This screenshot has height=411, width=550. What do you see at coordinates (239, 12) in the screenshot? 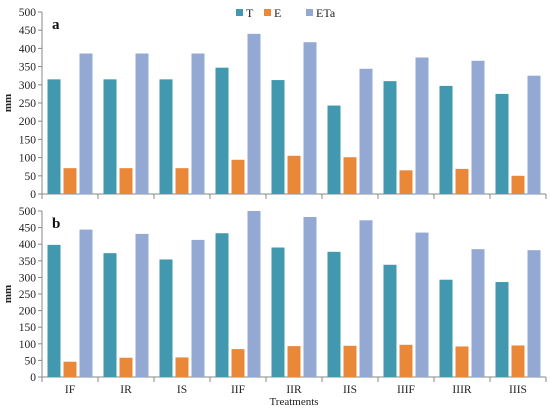
I see `legend-swatch-t` at bounding box center [239, 12].